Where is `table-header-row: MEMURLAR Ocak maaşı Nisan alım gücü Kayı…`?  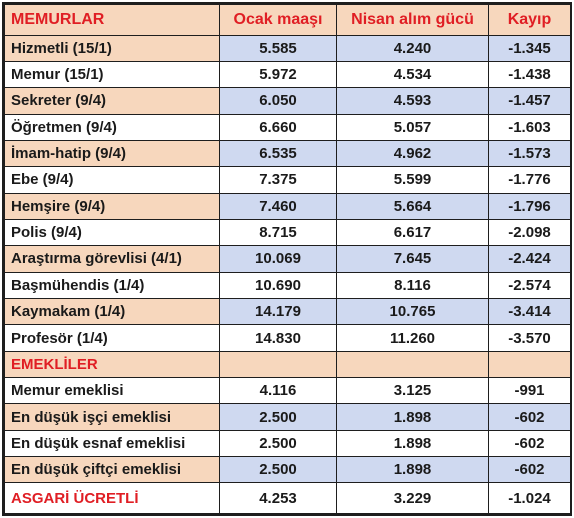
table-header-row: MEMURLAR Ocak maaşı Nisan alım gücü Kayı… is located at coordinates (287, 20).